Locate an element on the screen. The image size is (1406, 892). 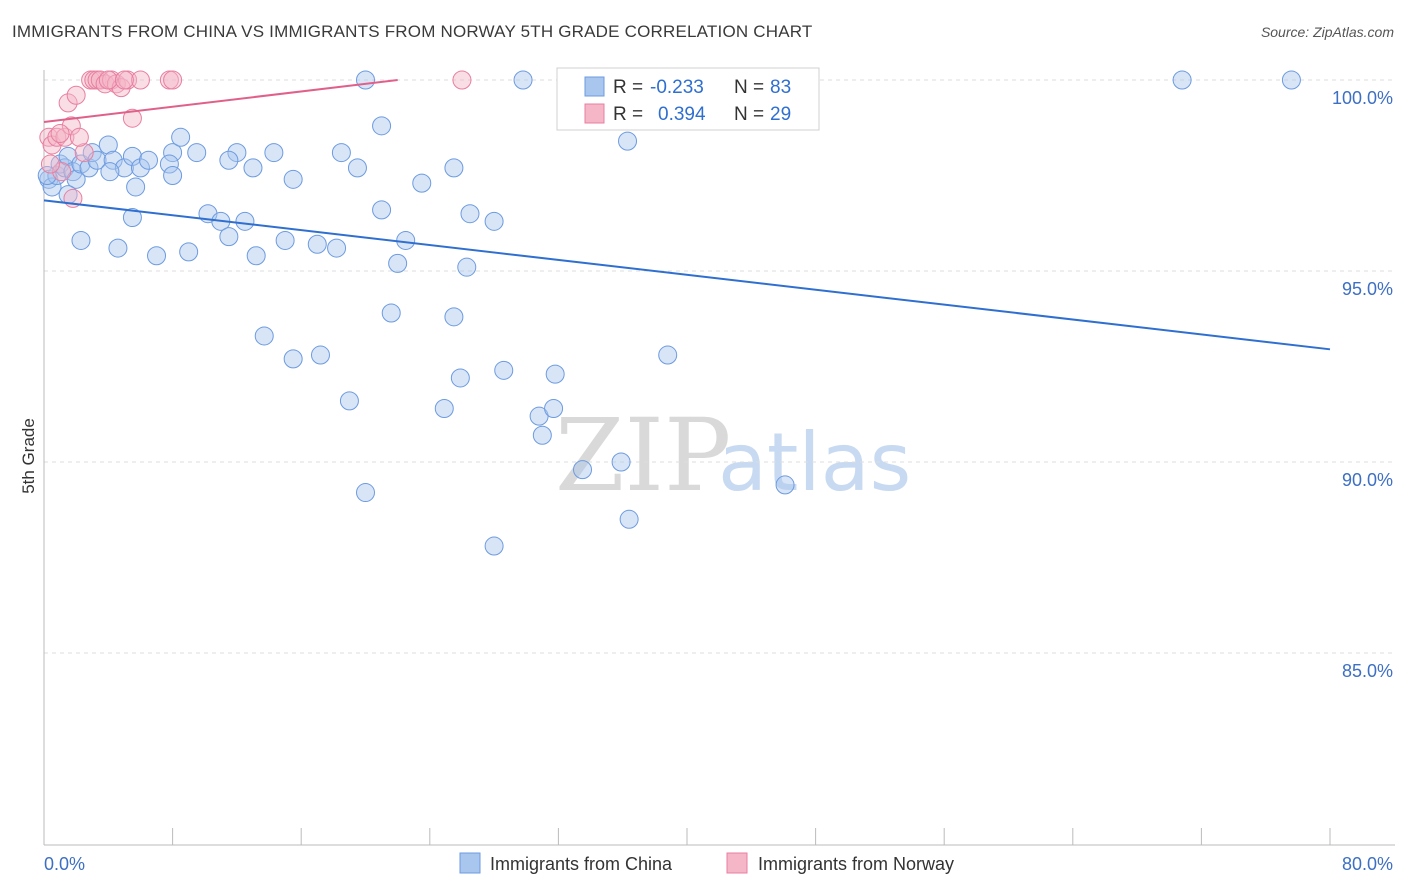
legend-r-label-china: R = is located at coordinates (628, 87).